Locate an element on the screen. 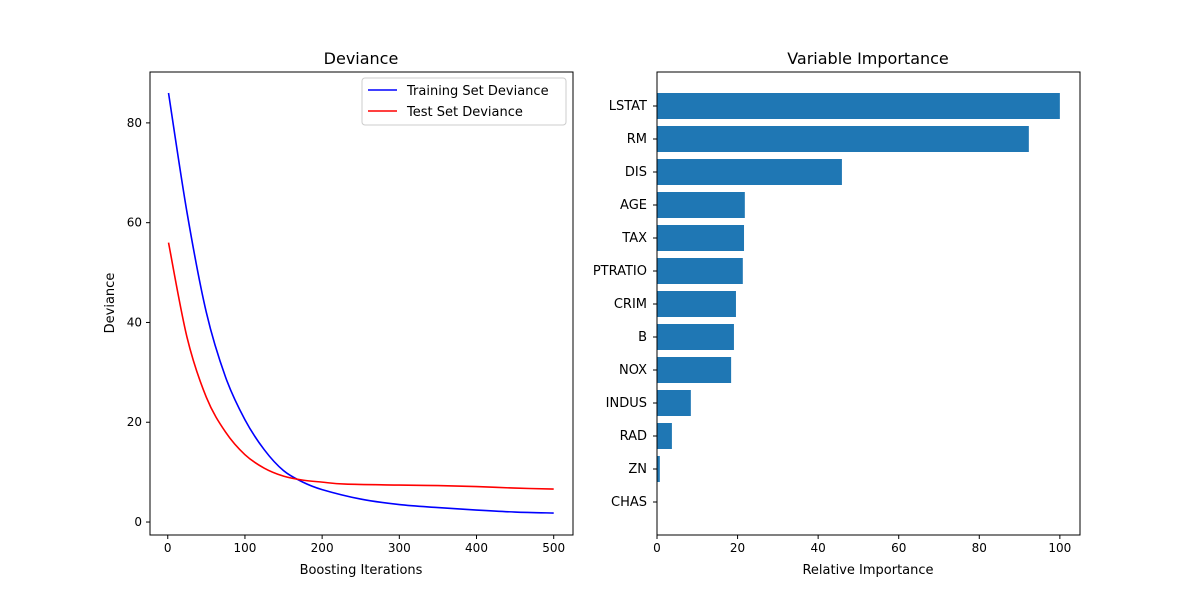 Image resolution: width=1200 pixels, height=604 pixels. y-tick-label: DIS is located at coordinates (636, 172).